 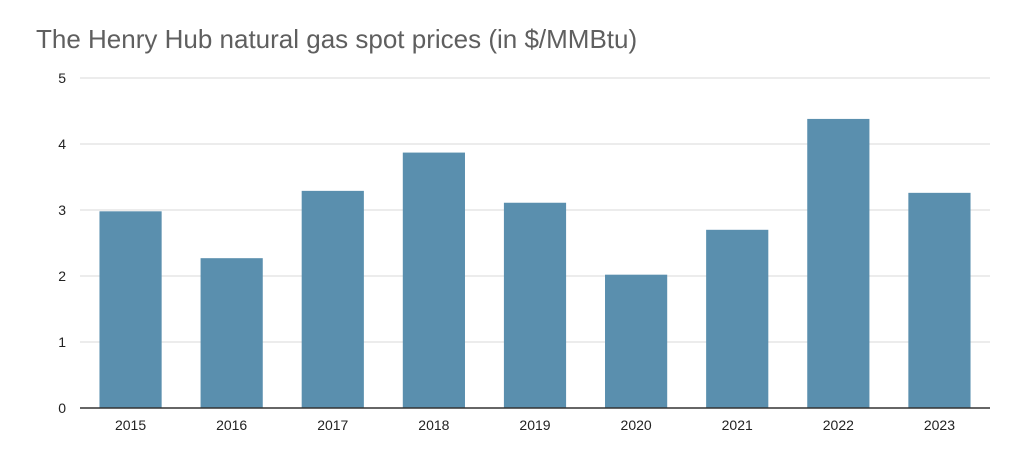 What do you see at coordinates (62, 342) in the screenshot?
I see `y-tick-label: 1` at bounding box center [62, 342].